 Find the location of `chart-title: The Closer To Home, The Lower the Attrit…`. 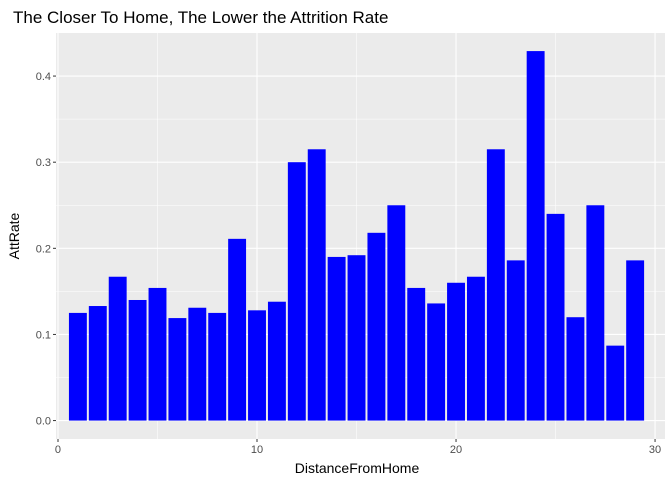

chart-title: The Closer To Home, The Lower the Attrit… is located at coordinates (200, 17).